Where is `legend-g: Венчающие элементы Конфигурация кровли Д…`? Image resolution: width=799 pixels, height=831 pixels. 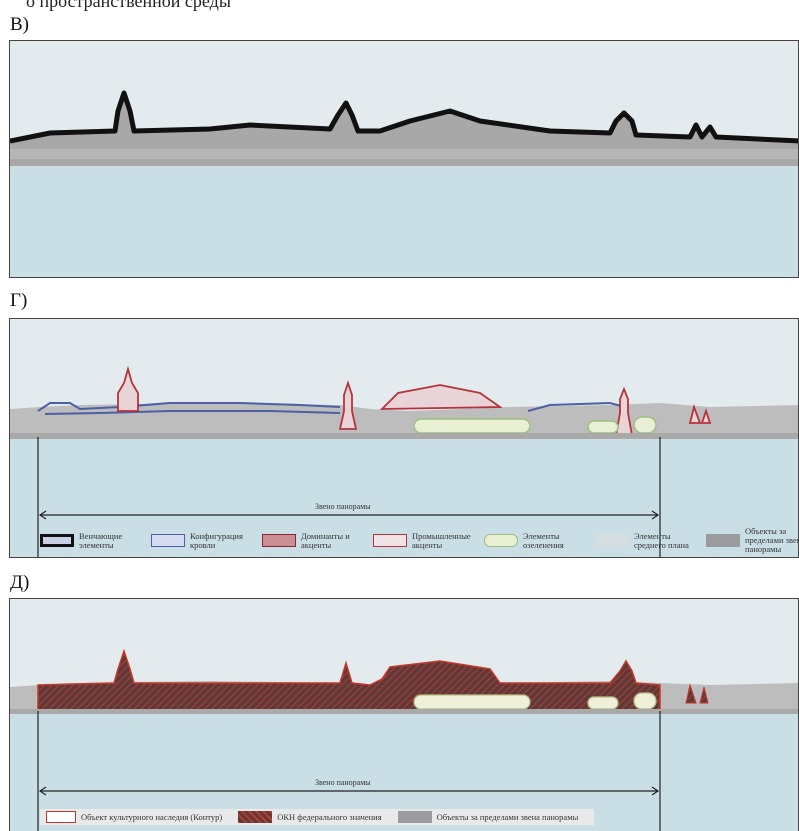 legend-g: Венчающие элементы Конфигурация кровли Д… is located at coordinates (419, 540).